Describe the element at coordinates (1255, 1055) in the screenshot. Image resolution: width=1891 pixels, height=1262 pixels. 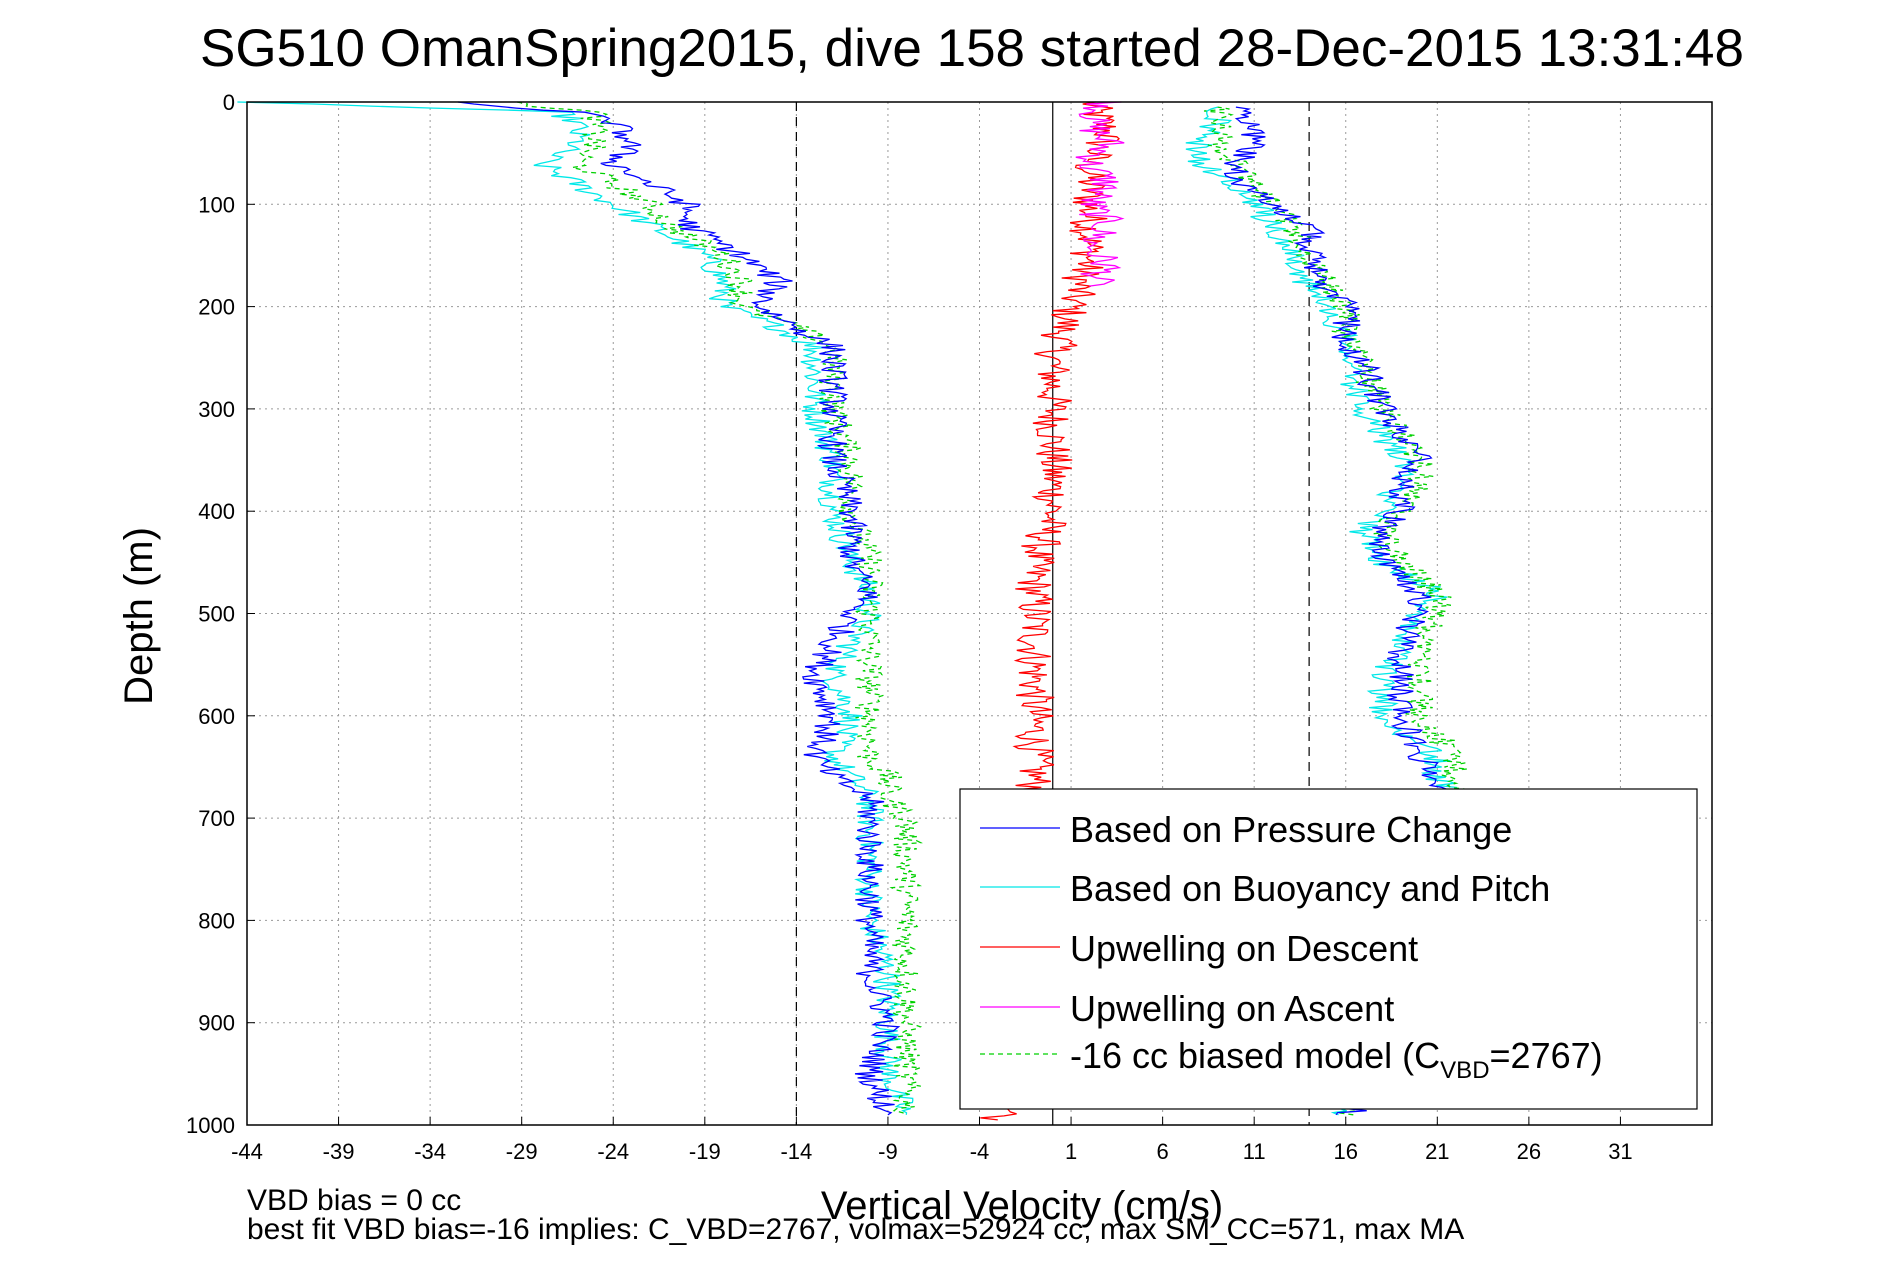
I see `legend-label-main: -16 cc biased model (C` at that location.